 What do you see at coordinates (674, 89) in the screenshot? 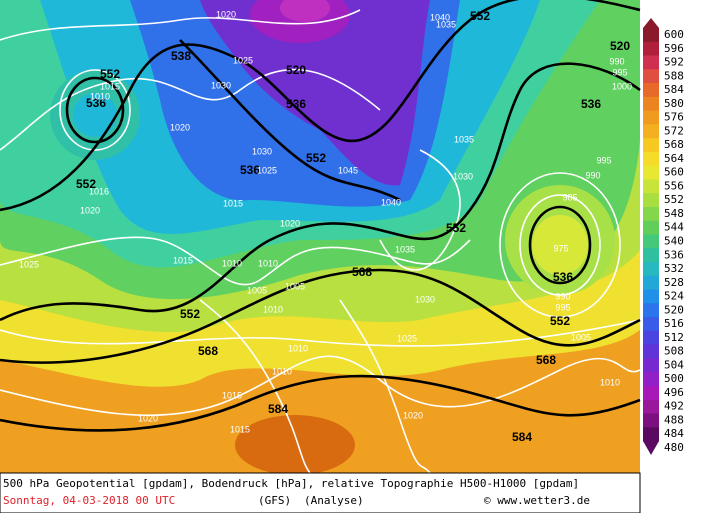
I see `colorbar-label: 584` at bounding box center [674, 89].